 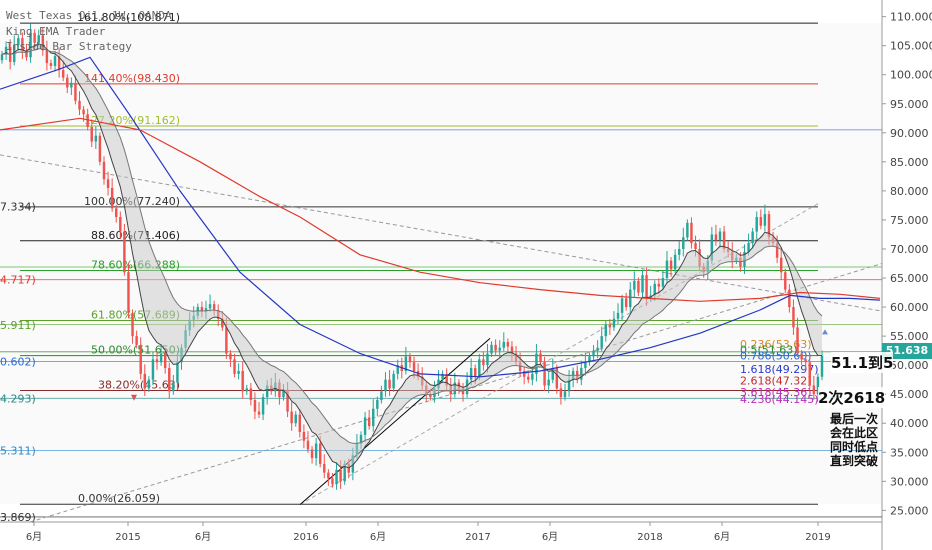 What do you see at coordinates (909, 452) in the screenshot?
I see `y-tick-label: 35.000` at bounding box center [909, 452].